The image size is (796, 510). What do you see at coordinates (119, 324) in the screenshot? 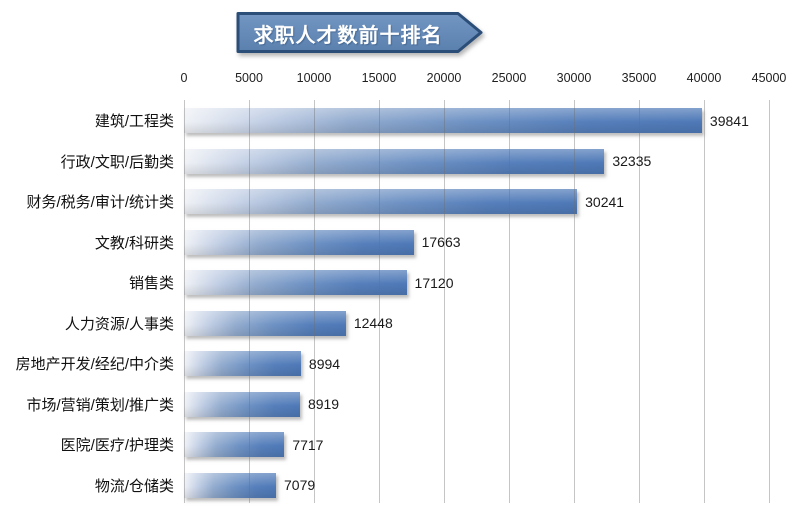
I see `category-label: 人力资源/人事类` at bounding box center [119, 324].